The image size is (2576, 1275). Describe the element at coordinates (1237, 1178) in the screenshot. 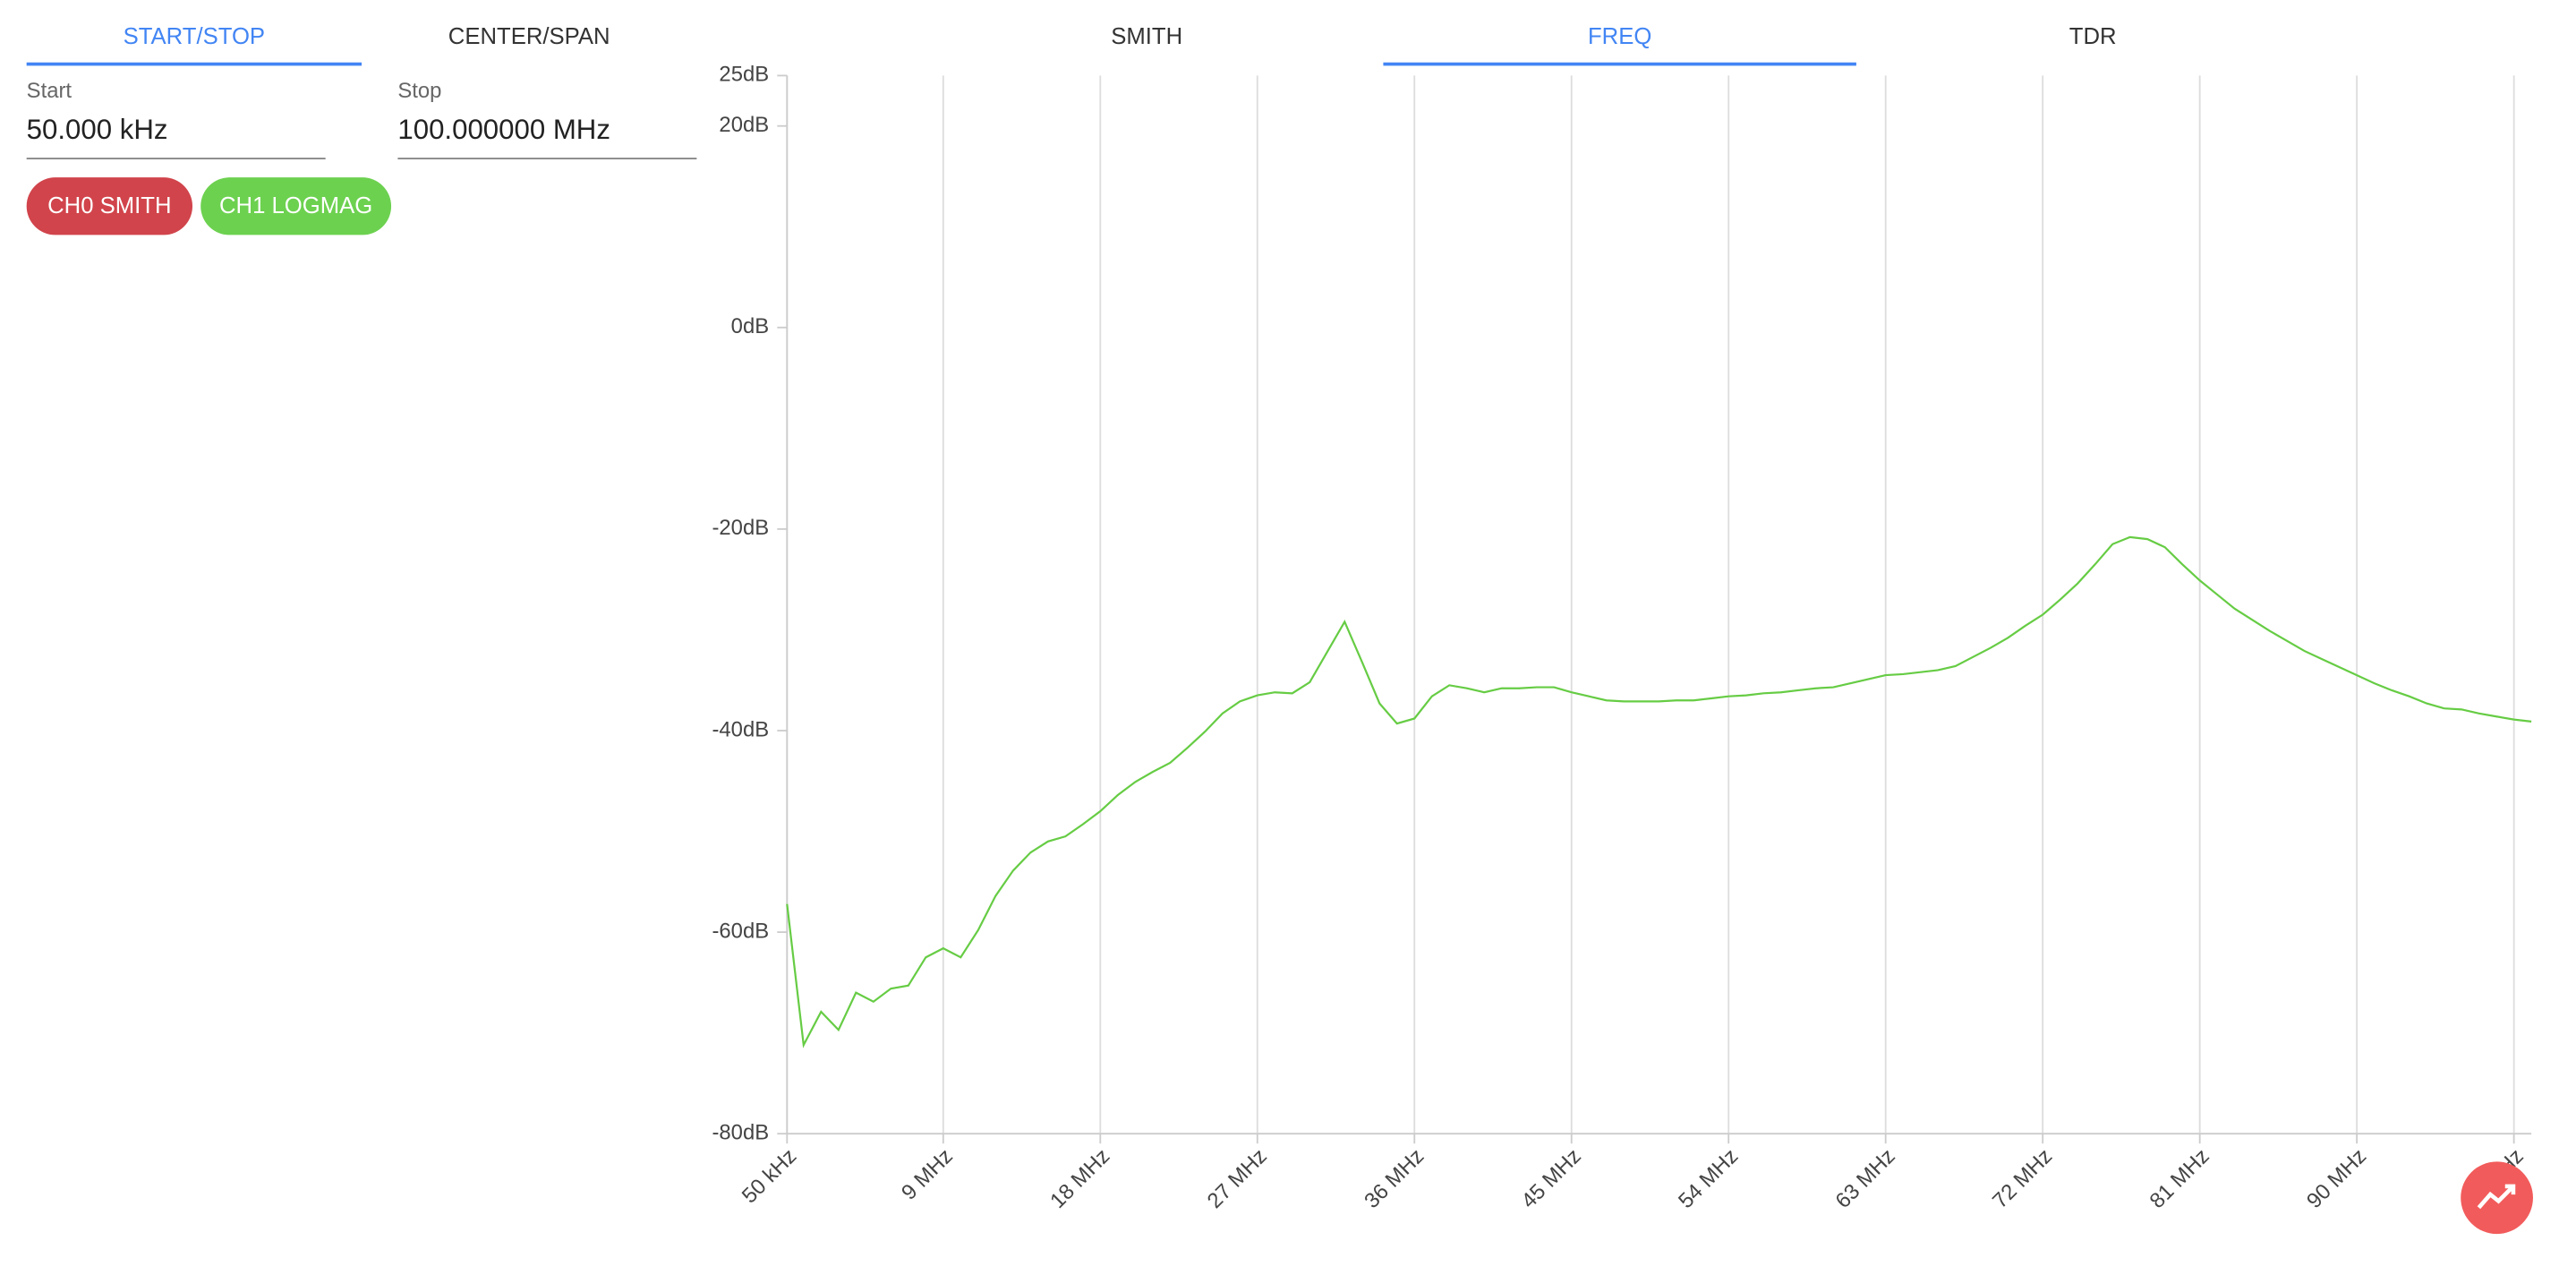

I see `x-tick-label: 27 MHz` at that location.